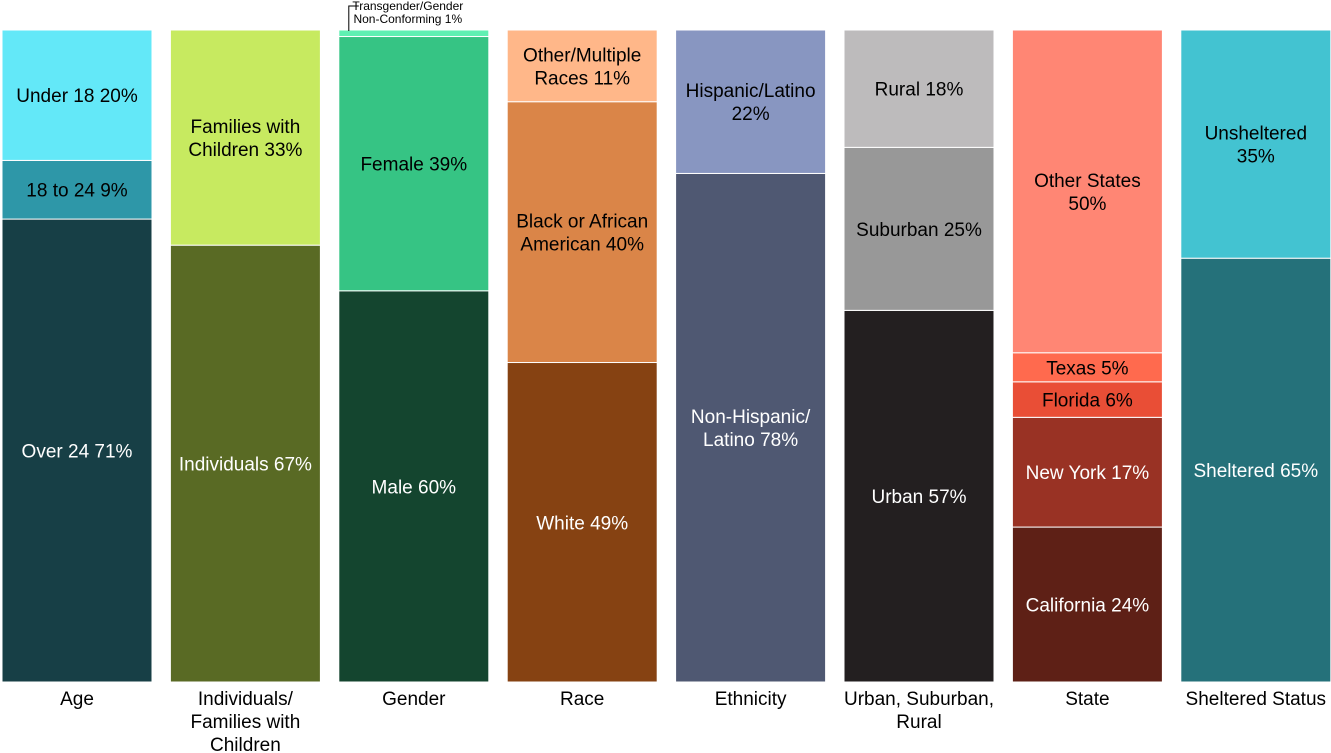  What do you see at coordinates (751, 114) in the screenshot?
I see `data-label-line: 22%` at bounding box center [751, 114].